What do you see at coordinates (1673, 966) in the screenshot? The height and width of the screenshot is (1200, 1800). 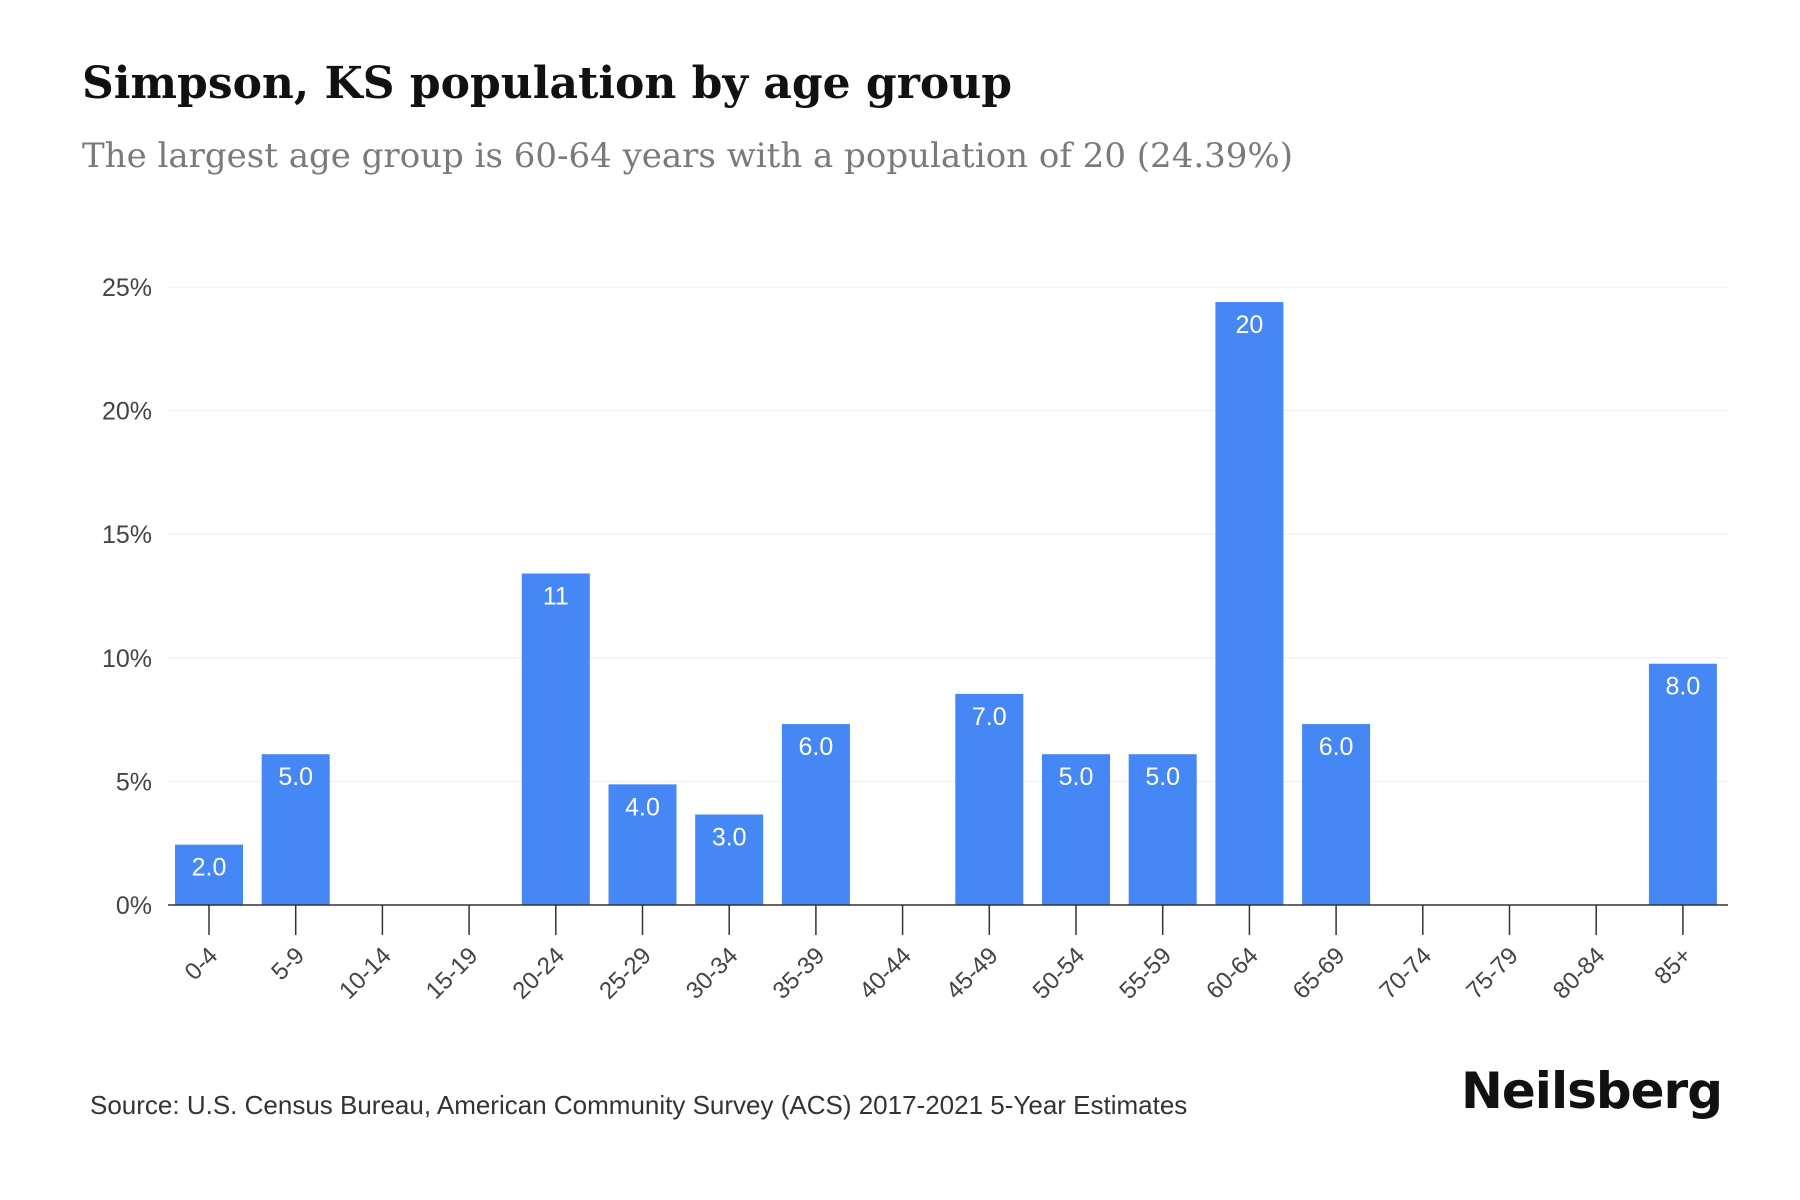 I see `x-tick-label: 85+` at bounding box center [1673, 966].